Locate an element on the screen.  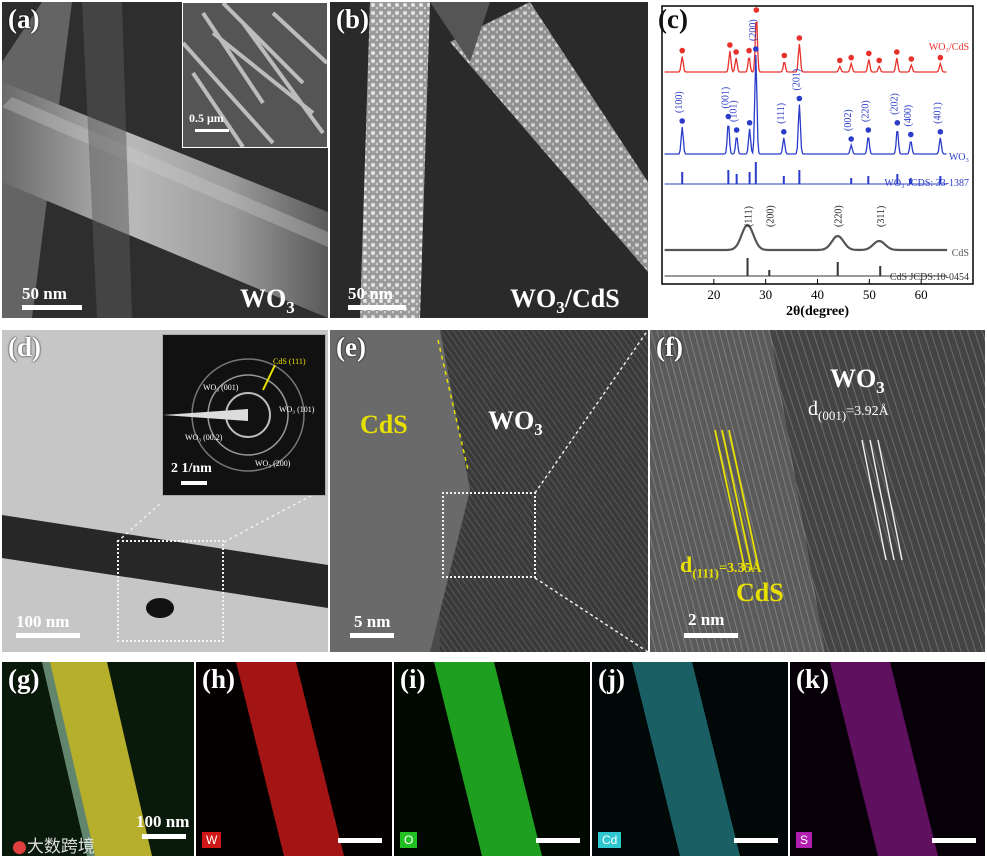
scale-text-d: 100 nm is located at coordinates (43, 621).